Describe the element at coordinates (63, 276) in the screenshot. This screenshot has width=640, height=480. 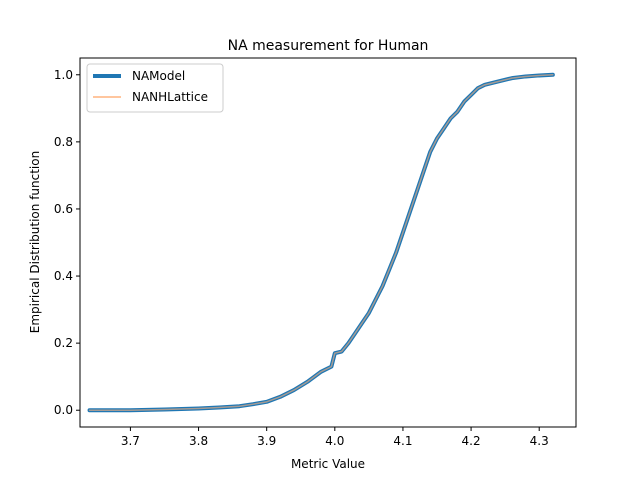
I see `y-tick-label: 0.4` at that location.